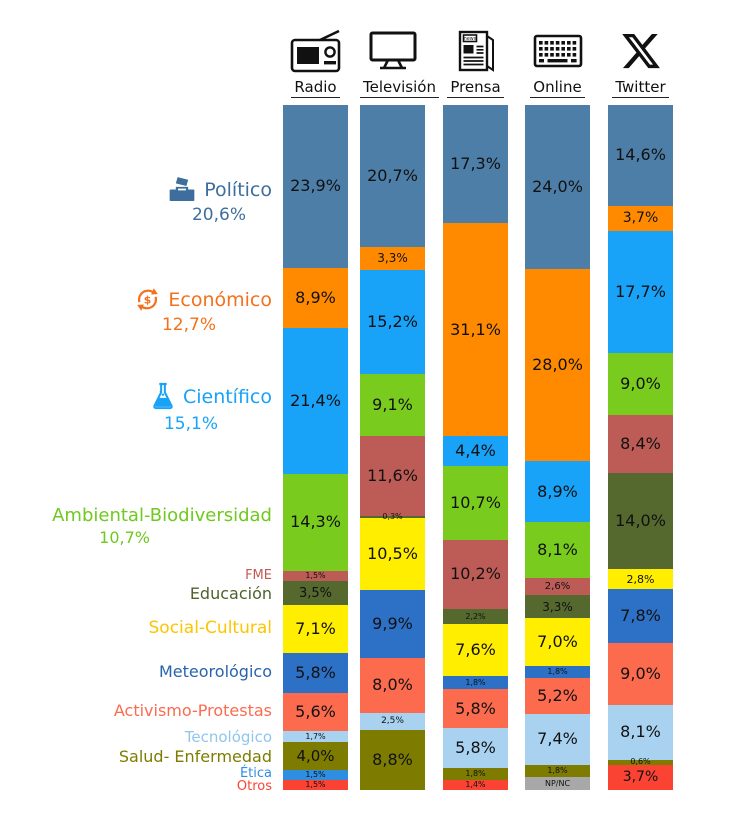  I want to click on segment: 1,7%, so click(315, 736).